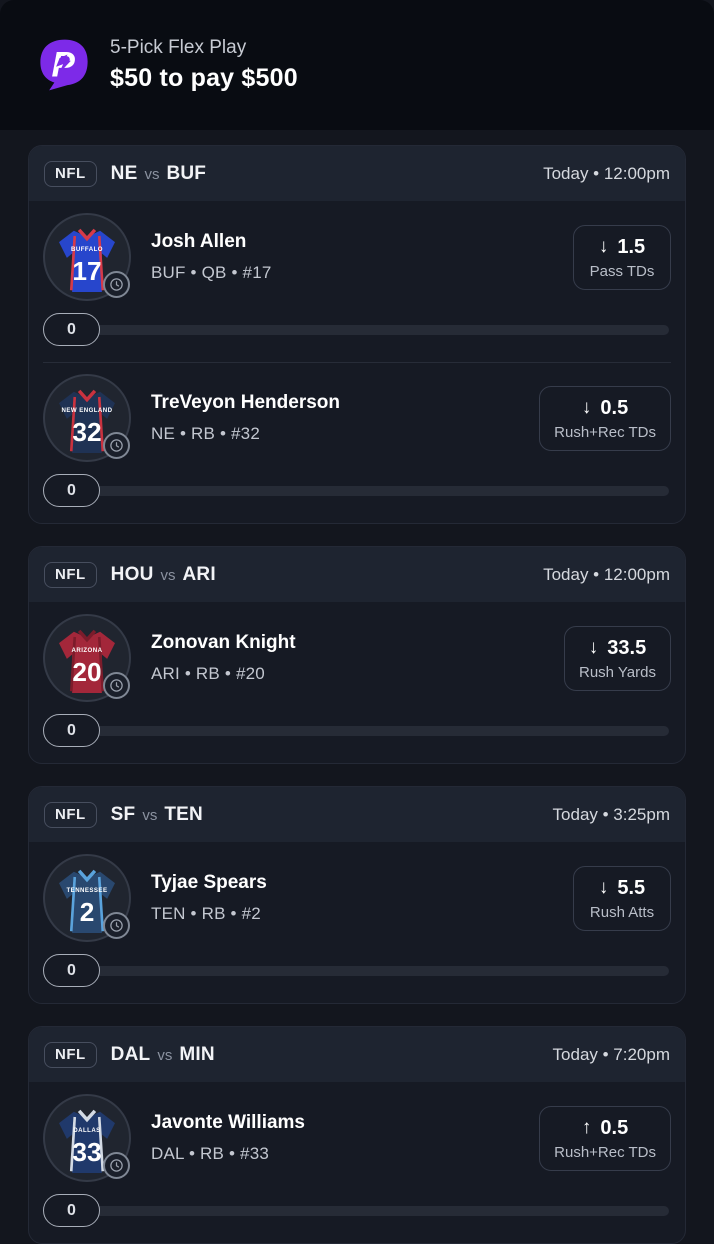 This screenshot has width=714, height=1244. Describe the element at coordinates (627, 647) in the screenshot. I see `projection-value: 33.5` at that location.